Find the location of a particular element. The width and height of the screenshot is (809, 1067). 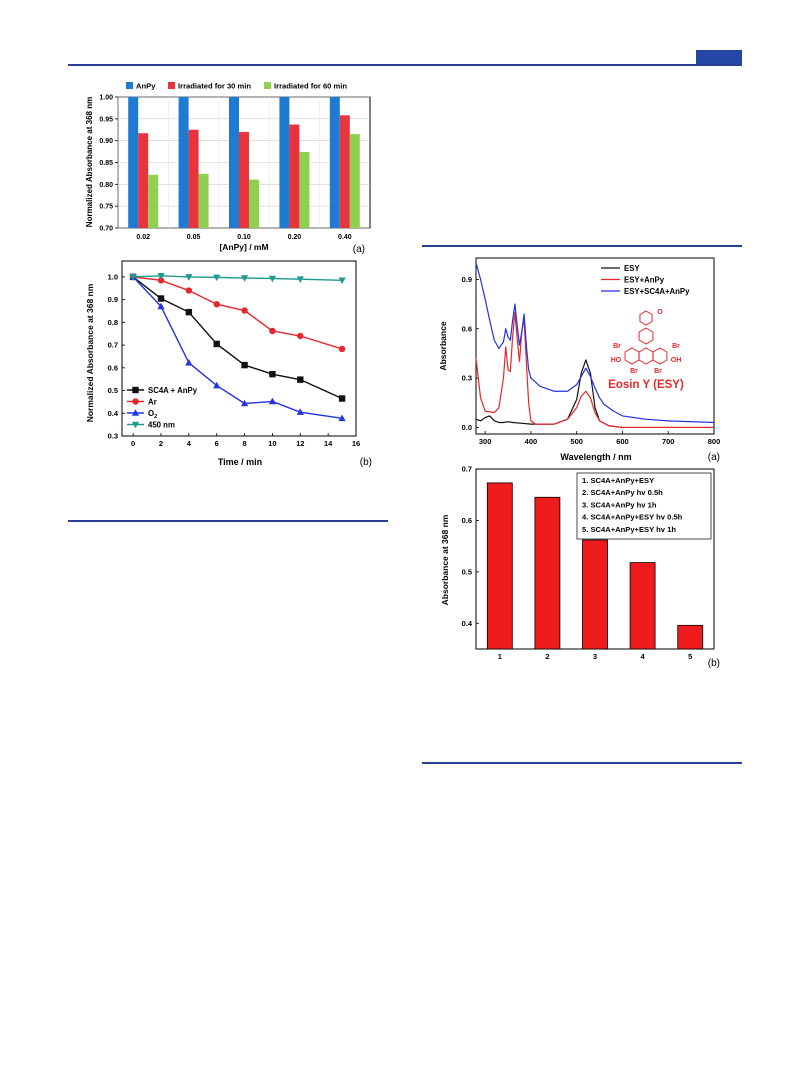

legend-label: Irradiated for 30 min is located at coordinates (214, 86).